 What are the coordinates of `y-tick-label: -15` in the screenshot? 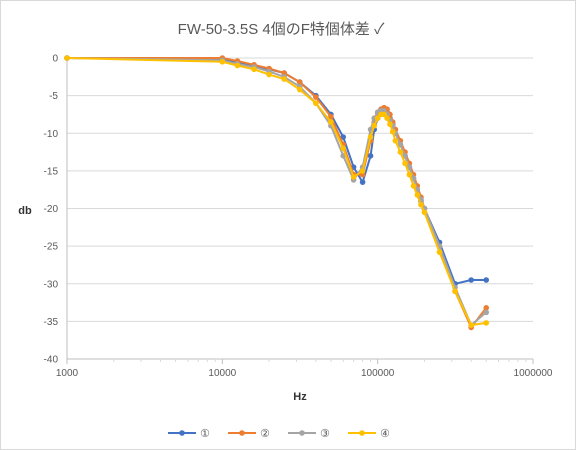 It's located at (51, 171).